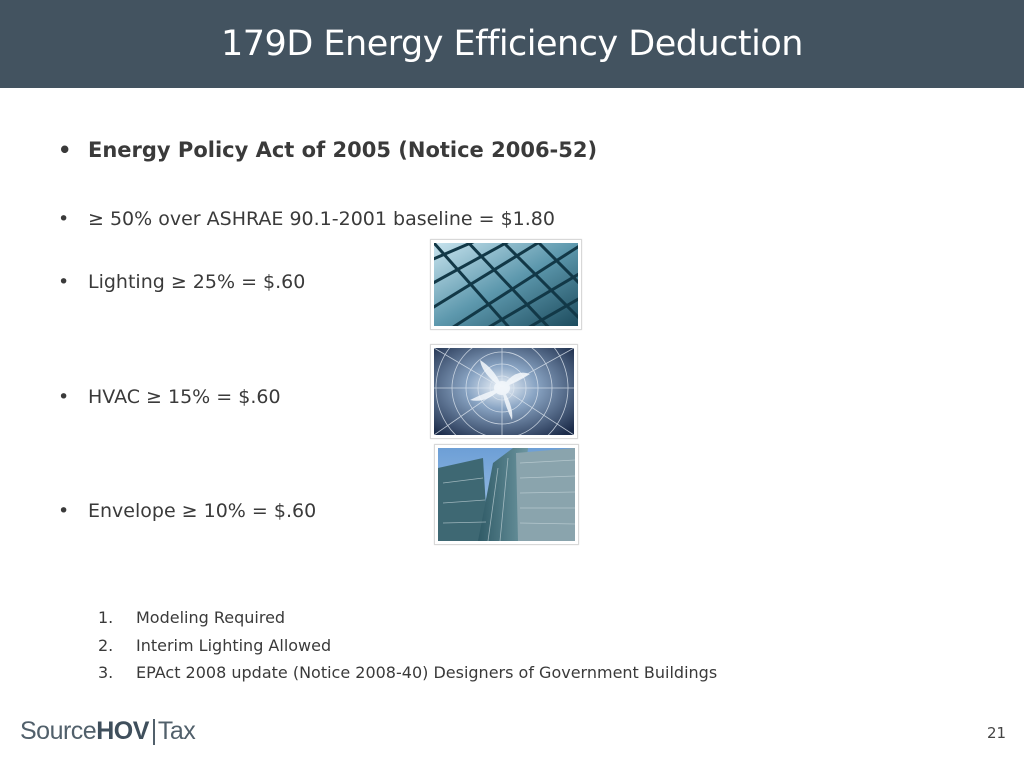 Image resolution: width=1024 pixels, height=768 pixels. What do you see at coordinates (153, 731) in the screenshot?
I see `logo-divider` at bounding box center [153, 731].